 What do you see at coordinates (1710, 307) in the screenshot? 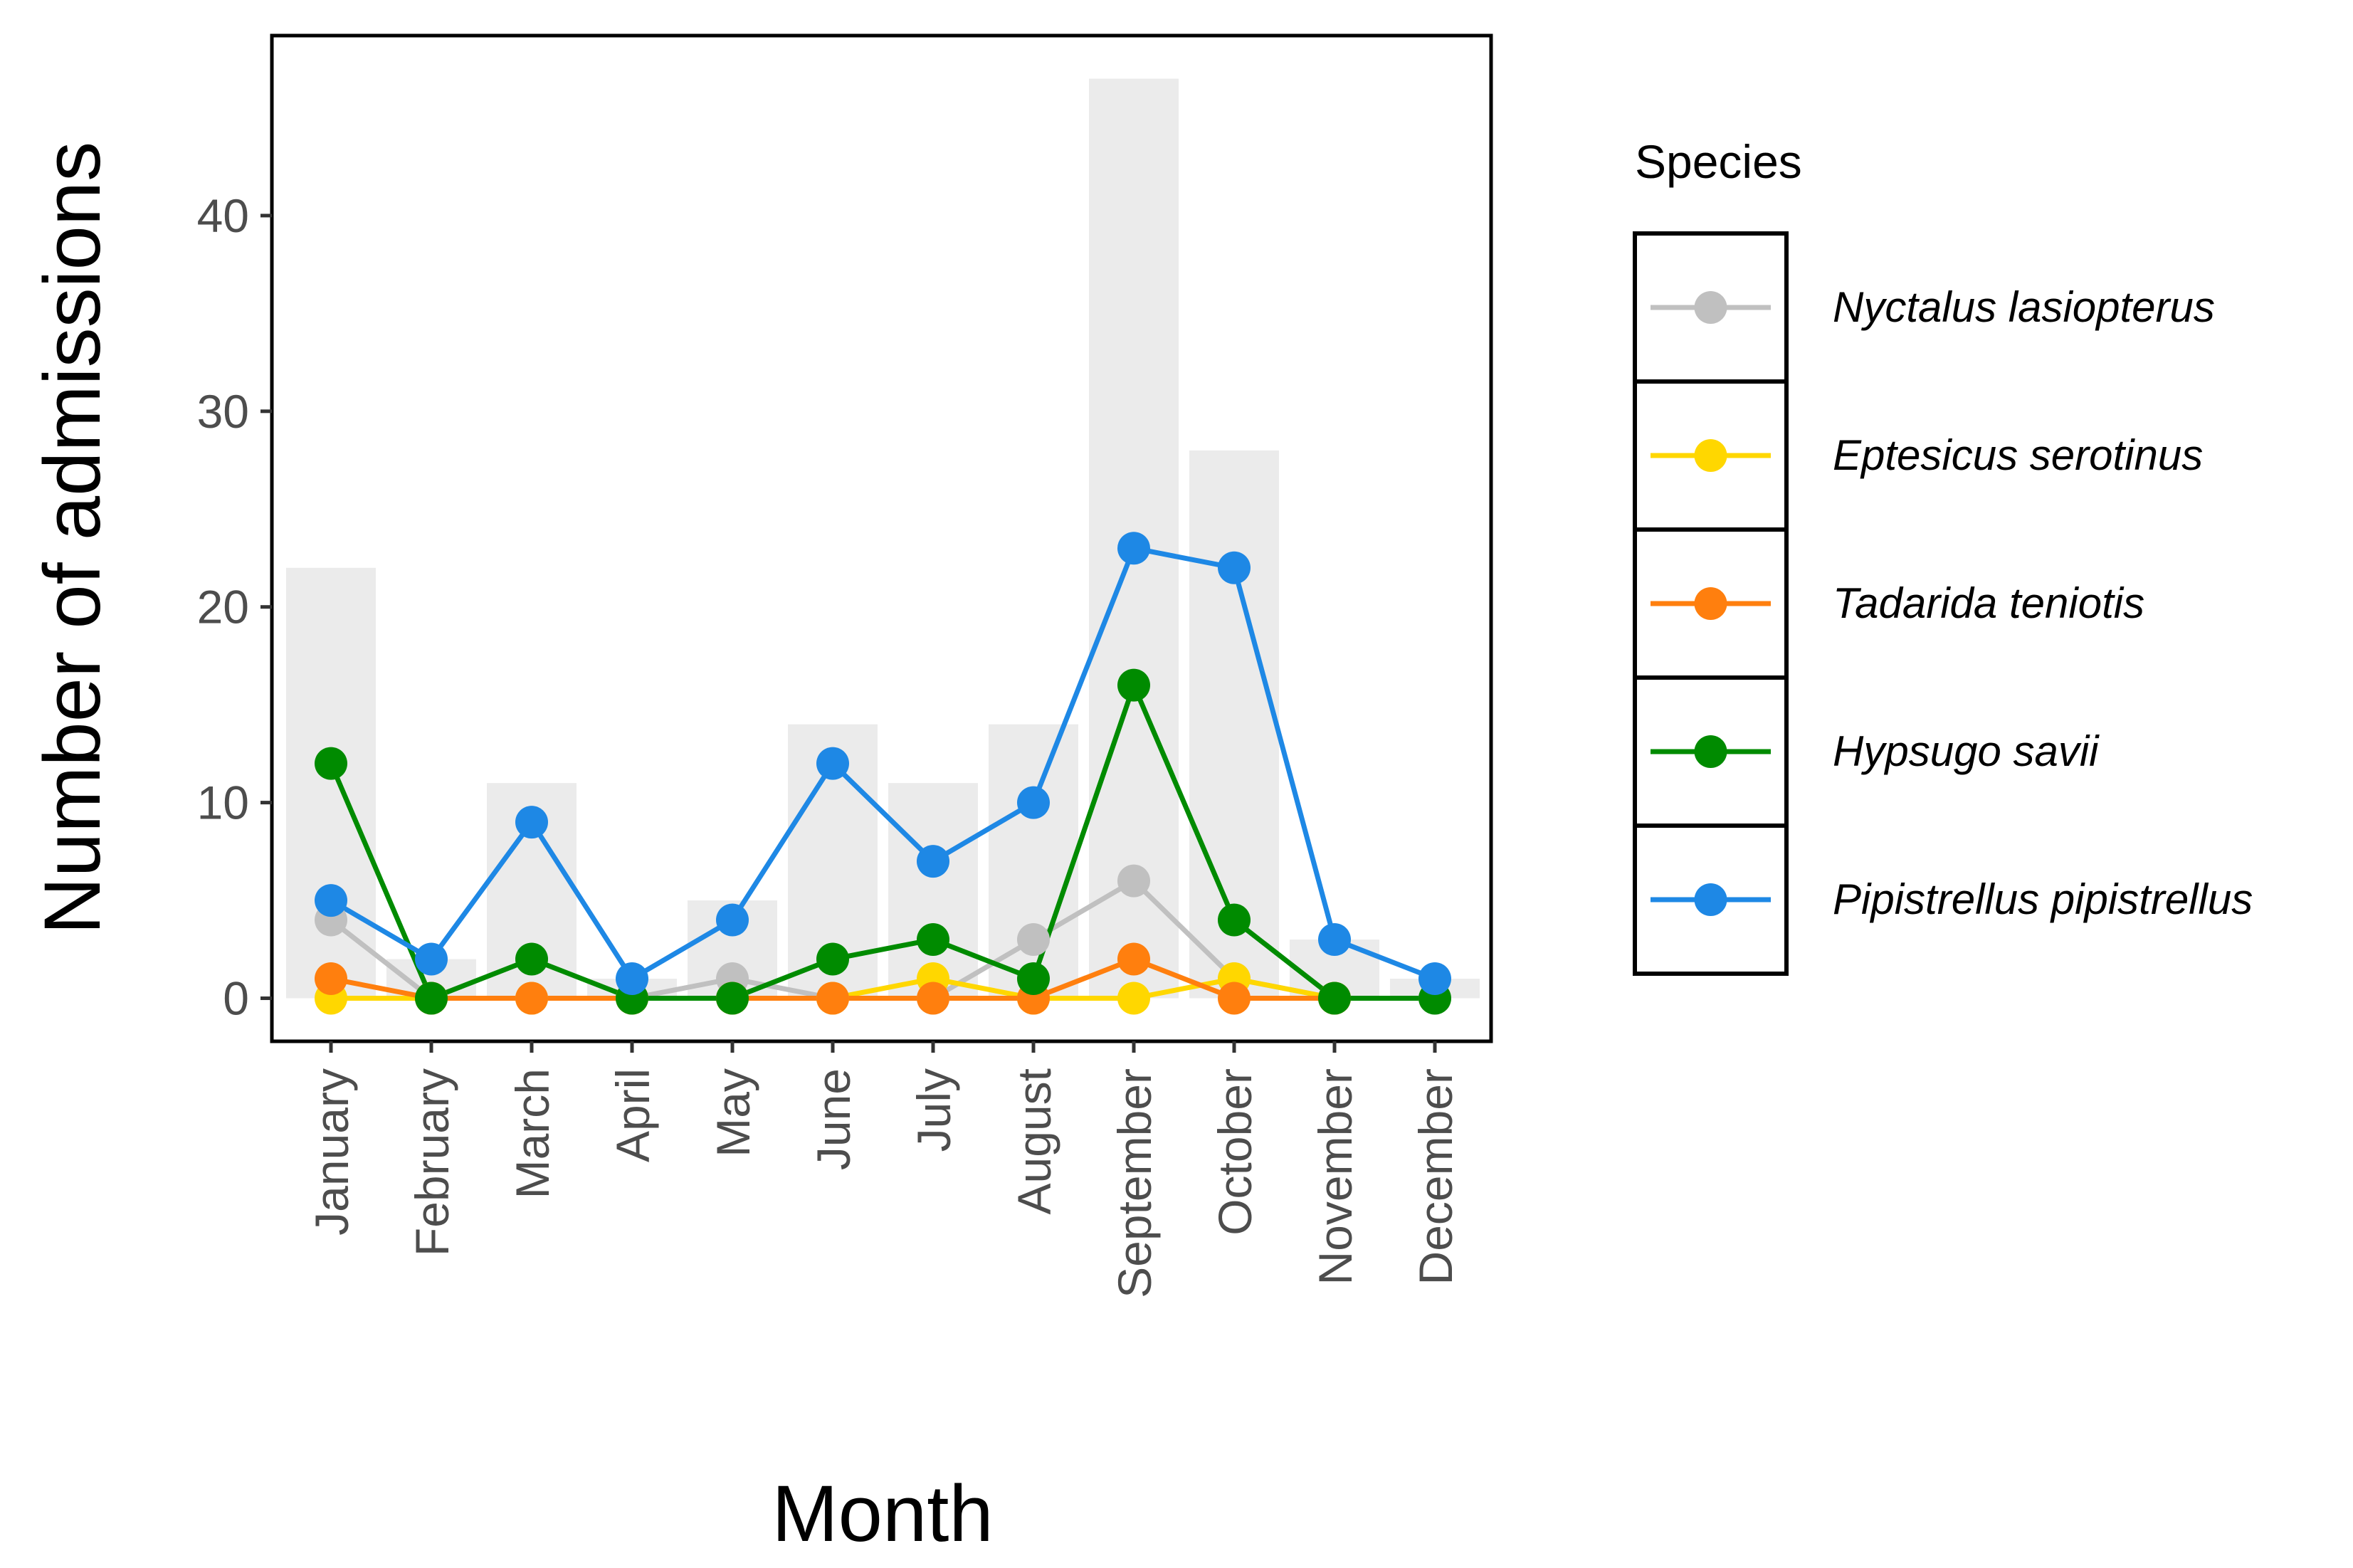
I see `legend-point-nyctalus-lasiopterus` at bounding box center [1710, 307].